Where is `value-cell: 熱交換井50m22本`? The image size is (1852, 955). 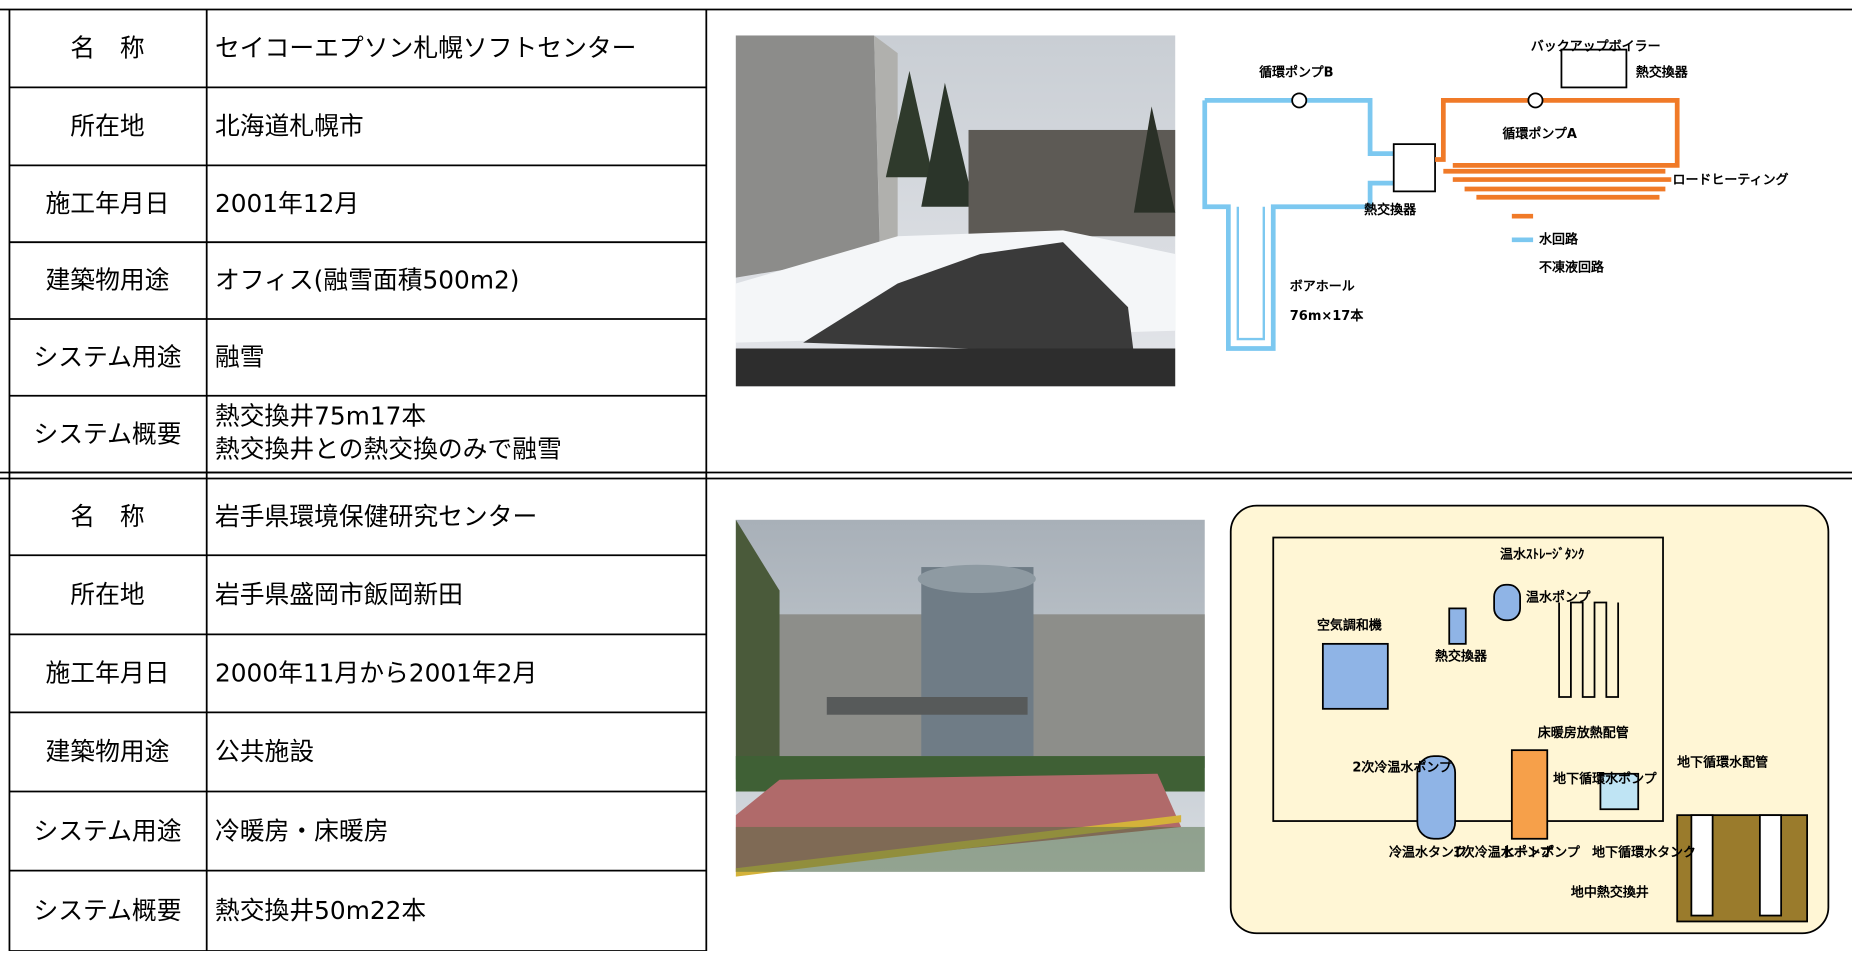
value-cell: 熱交換井50m22本 is located at coordinates (320, 910).